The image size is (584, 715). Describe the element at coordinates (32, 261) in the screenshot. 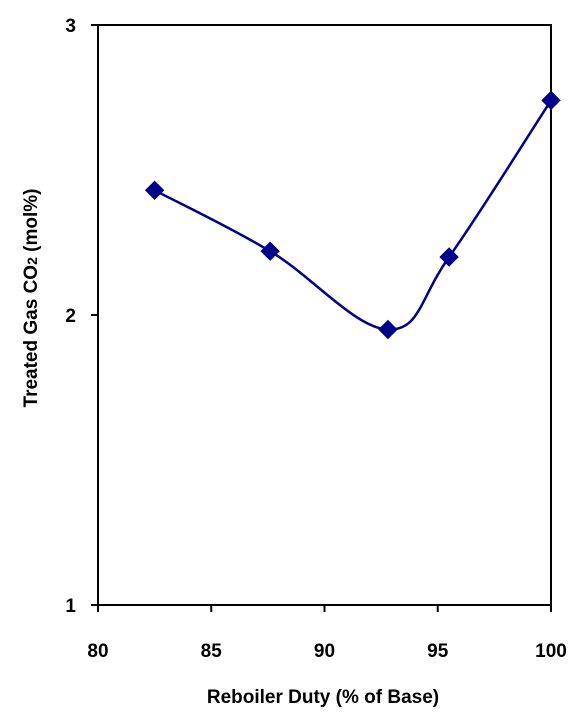

I see `y-axis-title-subscript: 2` at that location.